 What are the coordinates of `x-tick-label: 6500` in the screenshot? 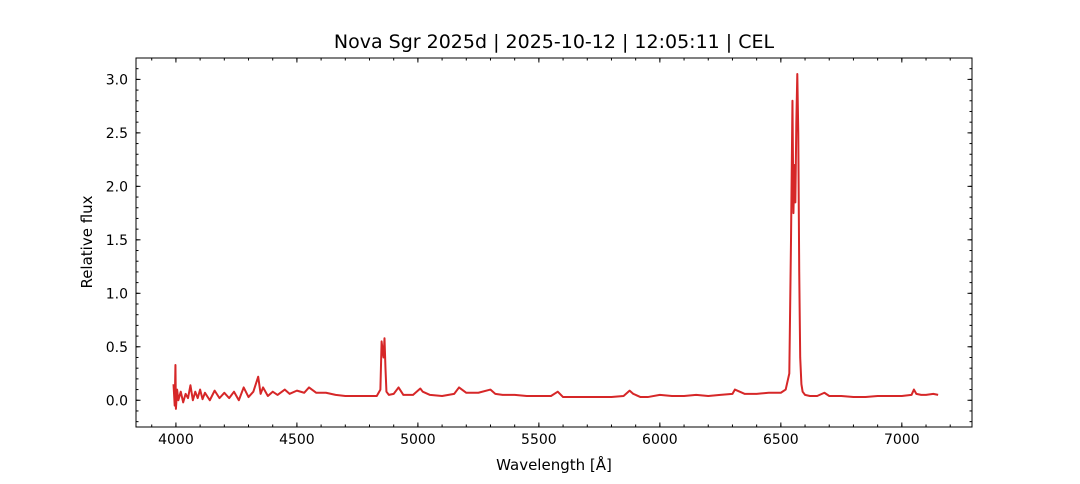 It's located at (781, 440).